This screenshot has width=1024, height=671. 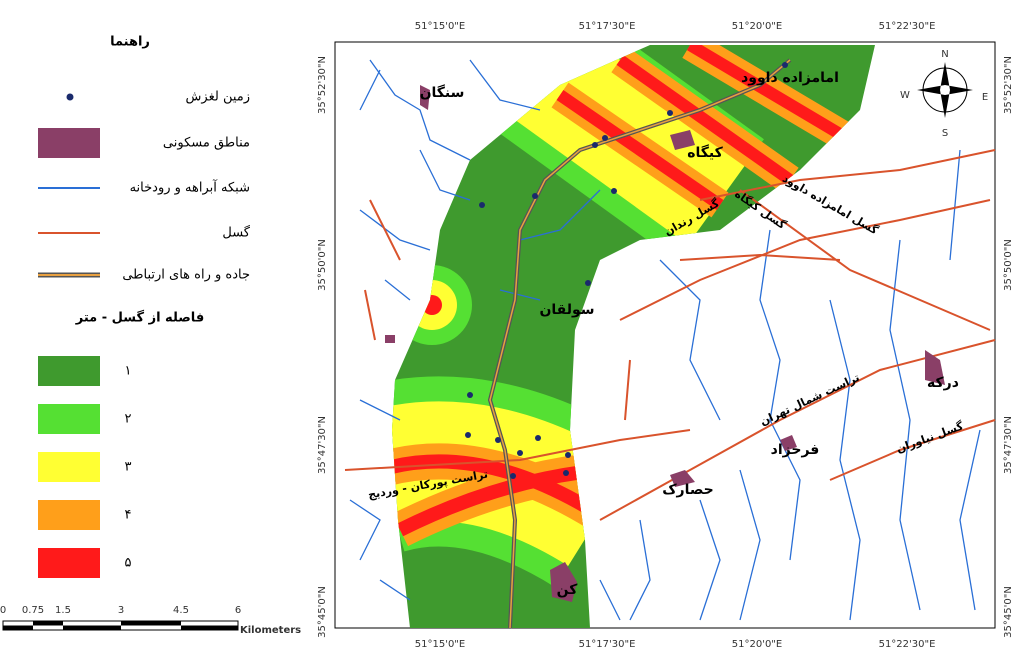 I want to click on place-label: سولقان, so click(x=566, y=310).